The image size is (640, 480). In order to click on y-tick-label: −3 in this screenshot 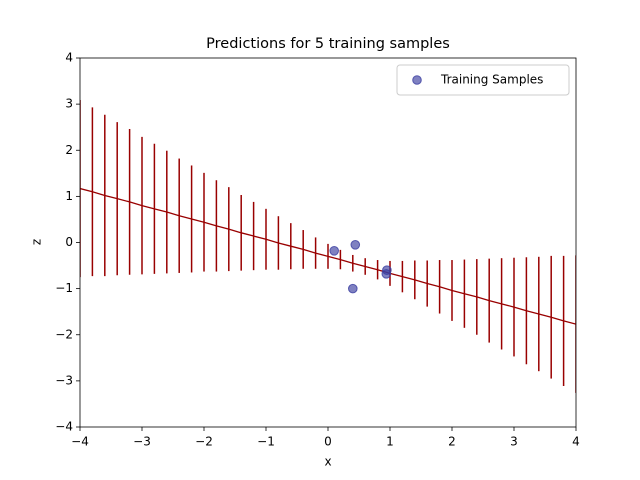, I will do `click(64, 380)`.